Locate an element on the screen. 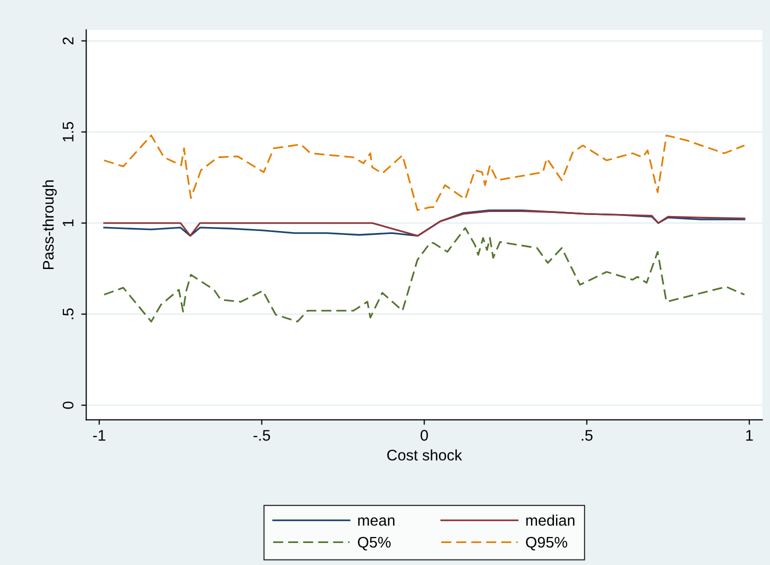  x-tick-label: 1 is located at coordinates (749, 435).